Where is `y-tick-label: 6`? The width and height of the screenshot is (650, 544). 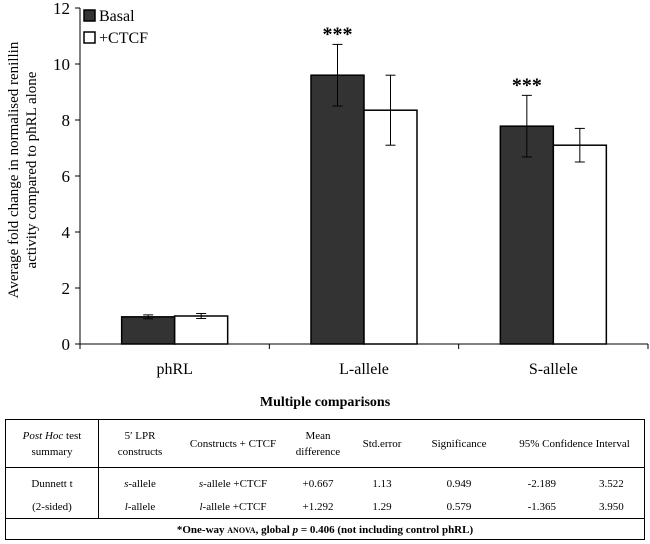
y-tick-label: 6 is located at coordinates (66, 176).